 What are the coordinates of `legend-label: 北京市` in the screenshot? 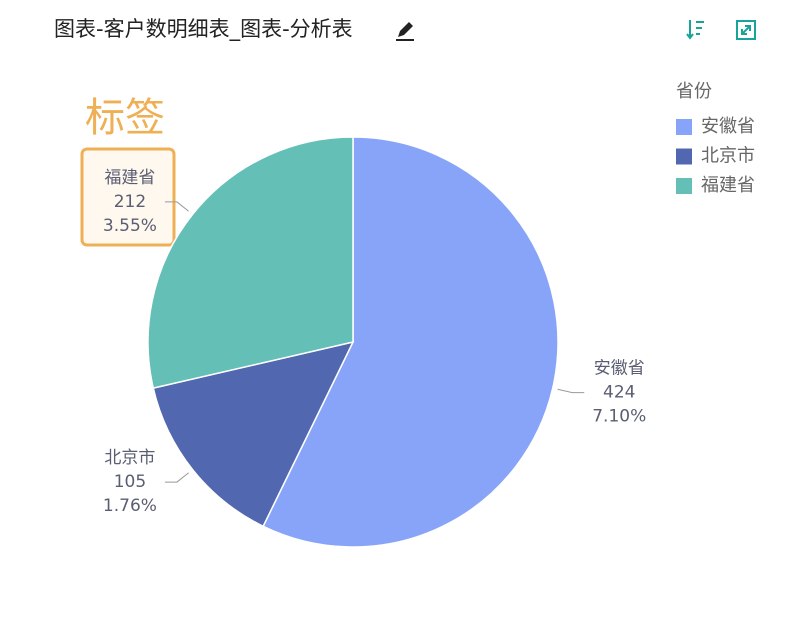 It's located at (728, 156).